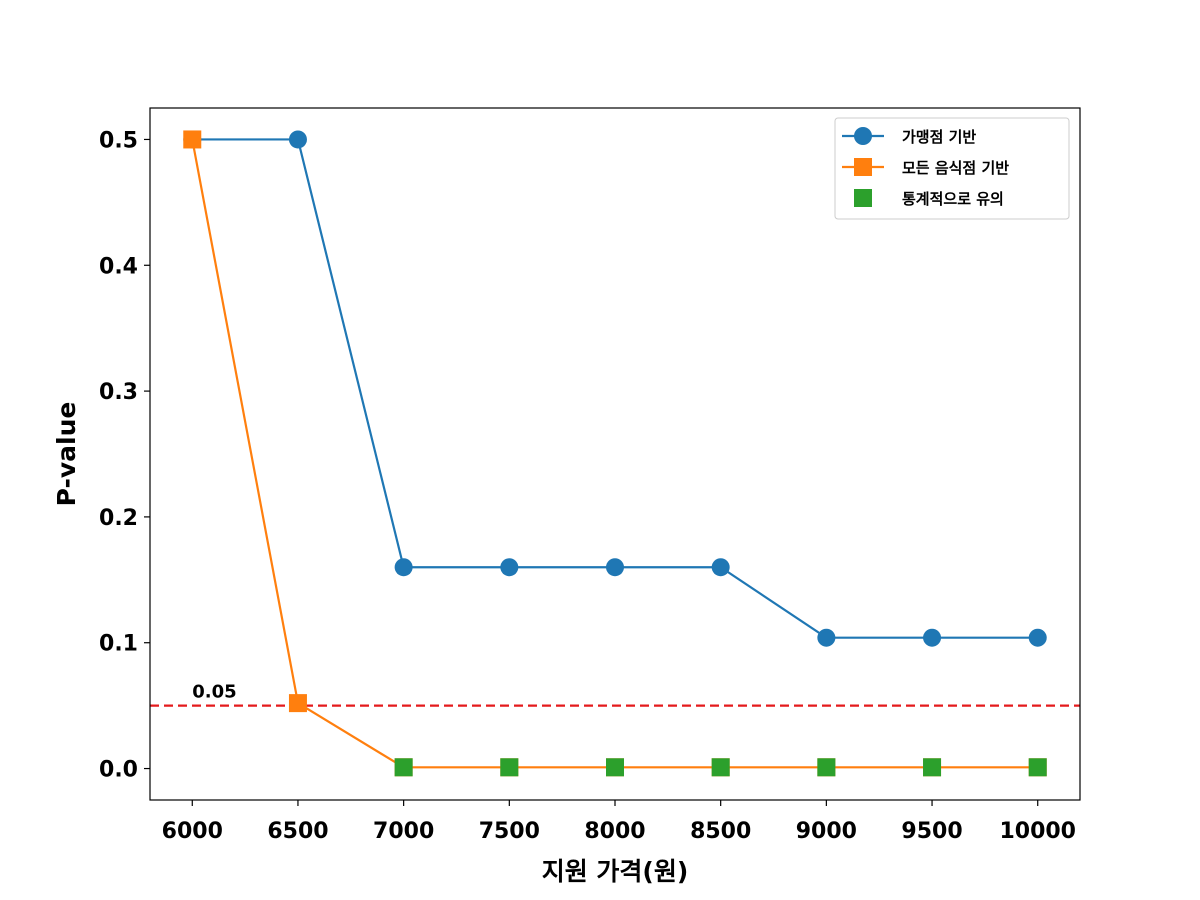 The height and width of the screenshot is (900, 1200). What do you see at coordinates (403, 831) in the screenshot?
I see `x-tick-label: 7000` at bounding box center [403, 831].